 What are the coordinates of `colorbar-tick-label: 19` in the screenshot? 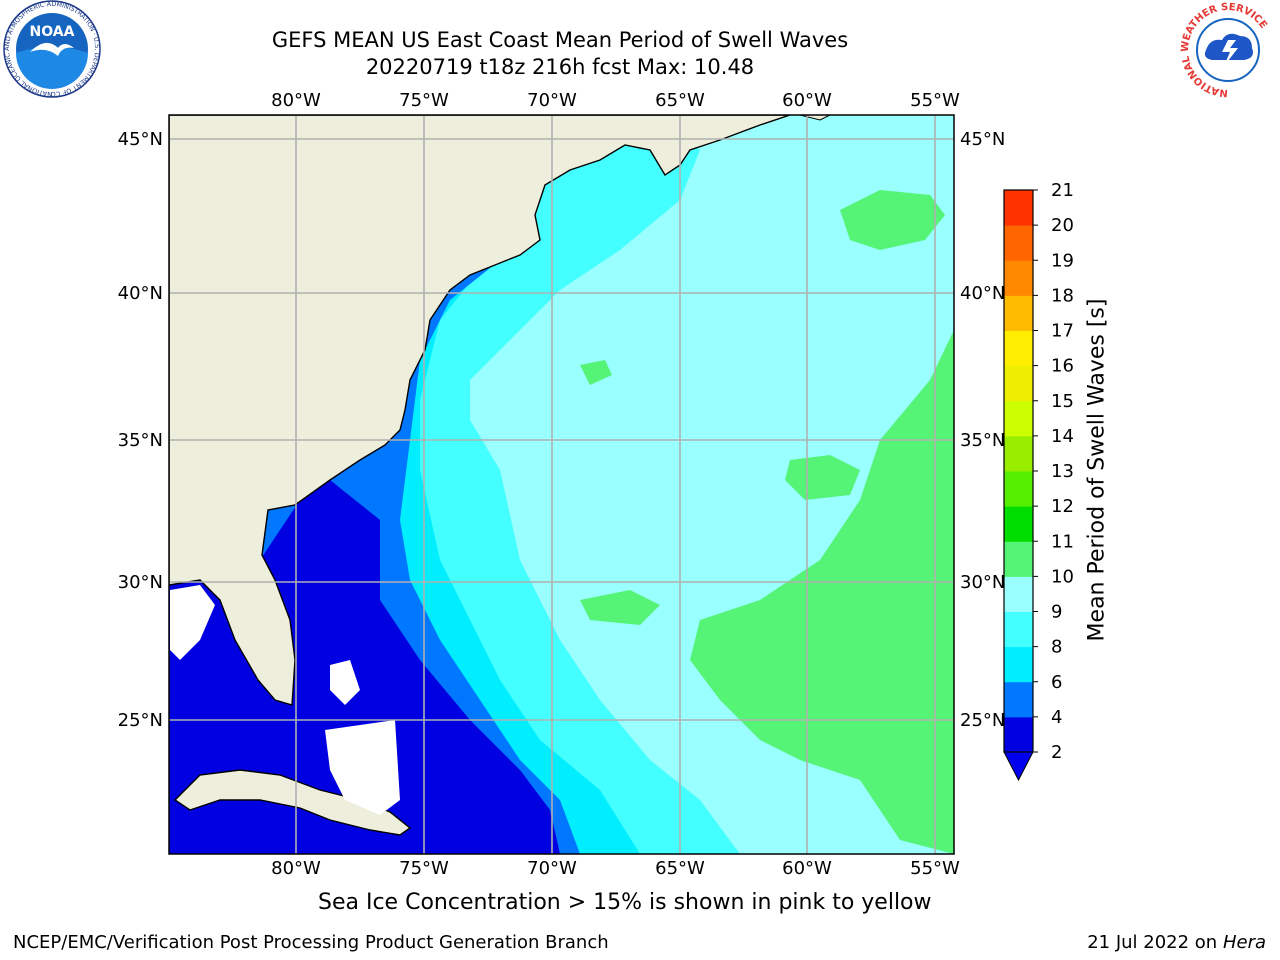 It's located at (1062, 260).